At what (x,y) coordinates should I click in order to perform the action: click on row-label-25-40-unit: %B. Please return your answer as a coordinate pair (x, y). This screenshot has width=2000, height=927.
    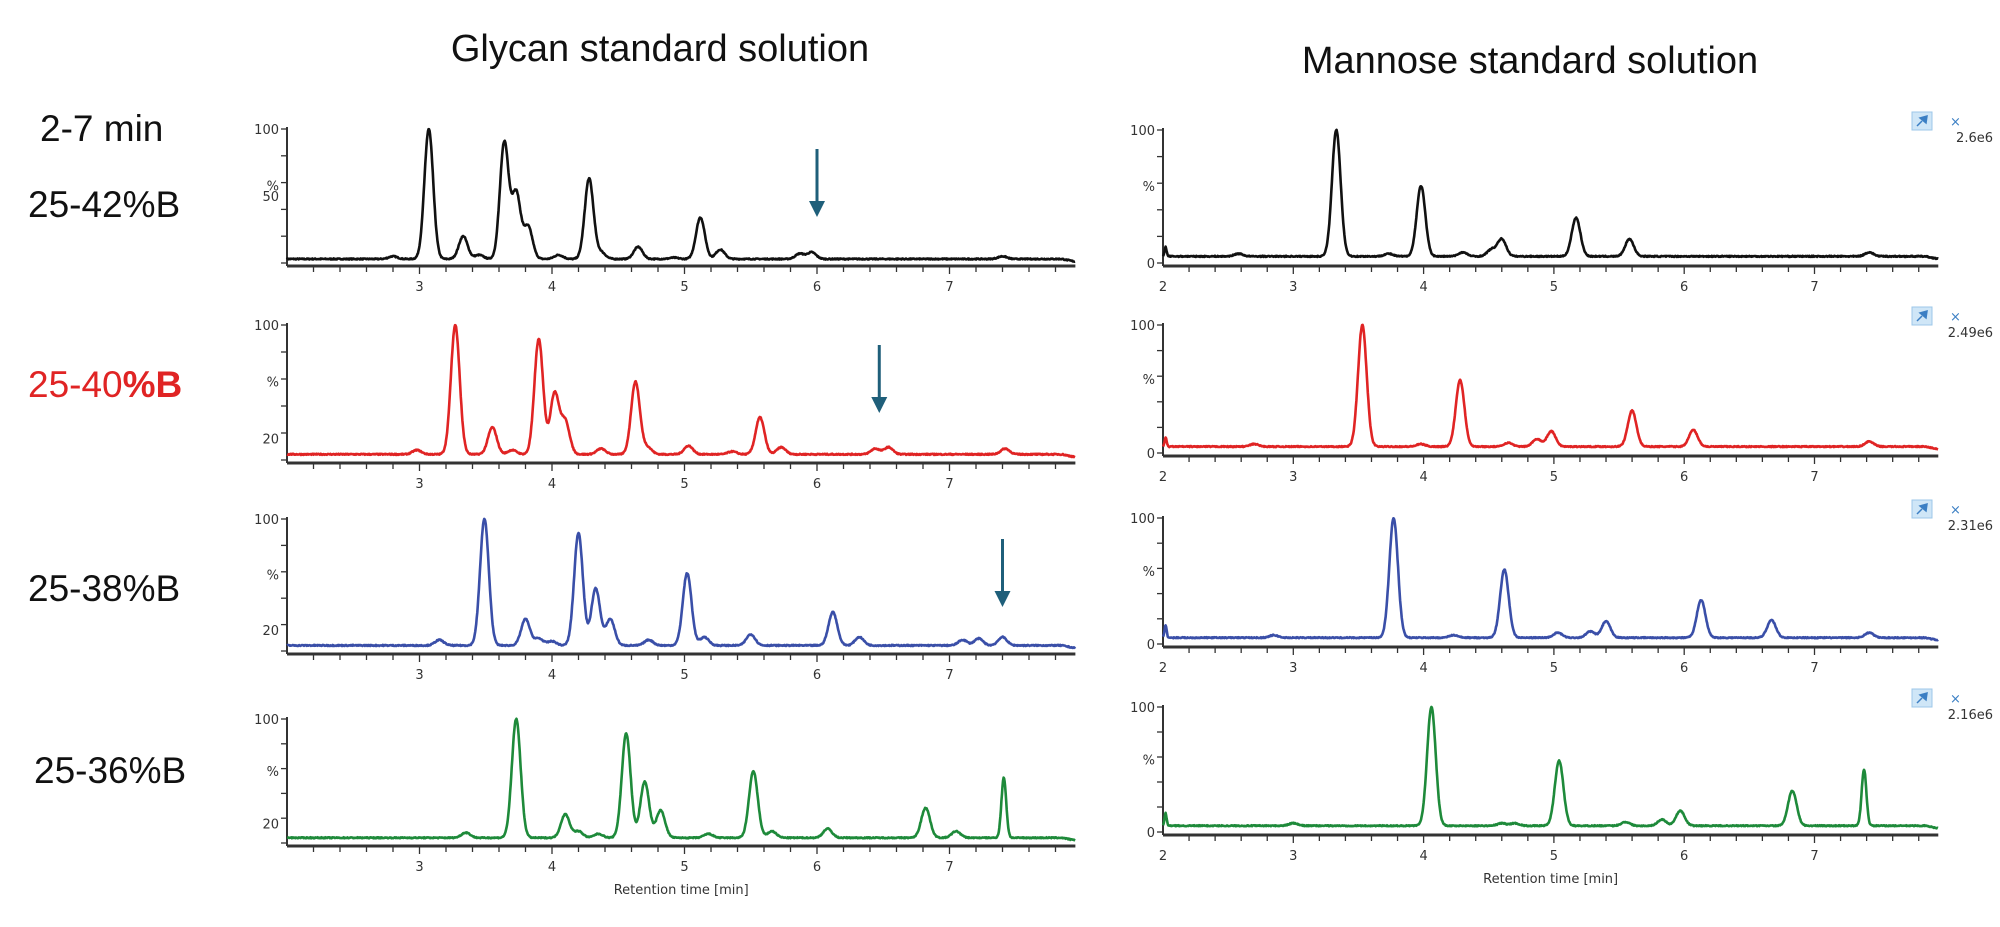
    Looking at the image, I should click on (152, 384).